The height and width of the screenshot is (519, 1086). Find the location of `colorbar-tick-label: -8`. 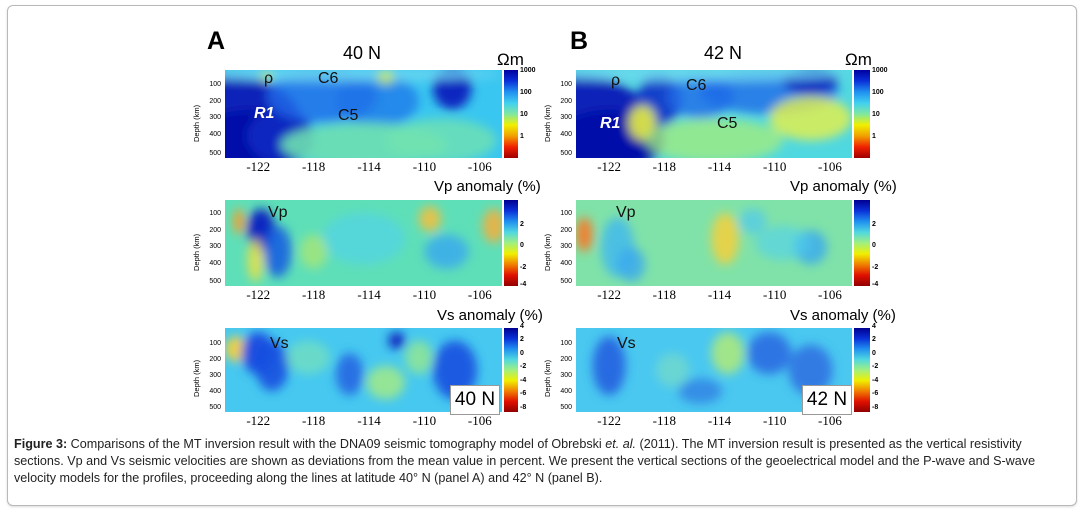

colorbar-tick-label: -8 is located at coordinates (875, 407).